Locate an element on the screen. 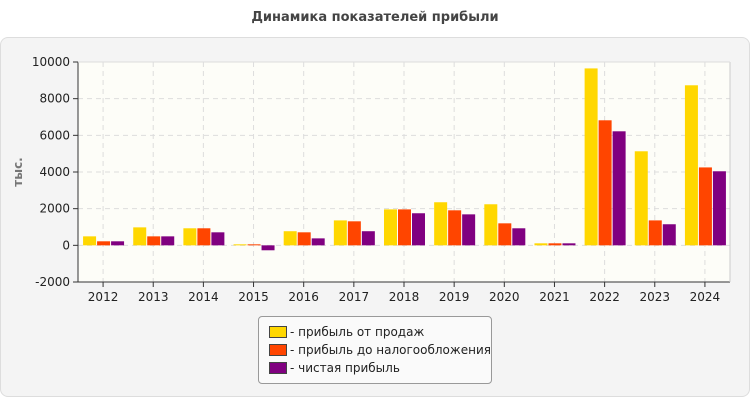  x-tick-label: 2012 is located at coordinates (103, 297).